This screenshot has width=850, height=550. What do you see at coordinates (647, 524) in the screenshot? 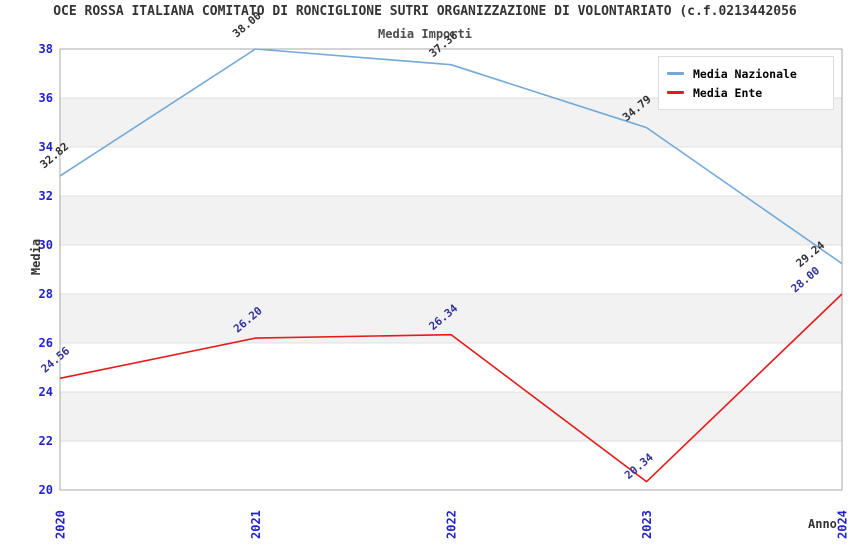
I see `x-tick-label: 2023` at bounding box center [647, 524].